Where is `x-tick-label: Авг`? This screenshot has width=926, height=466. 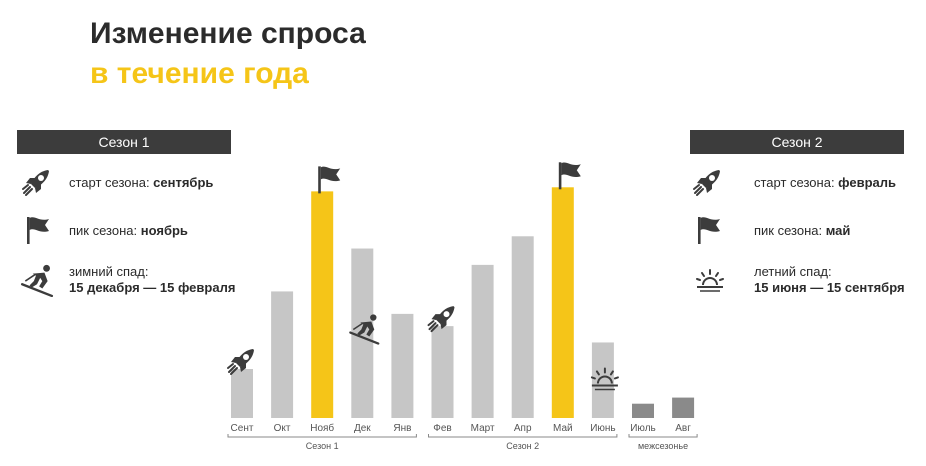 x-tick-label: Авг is located at coordinates (683, 428).